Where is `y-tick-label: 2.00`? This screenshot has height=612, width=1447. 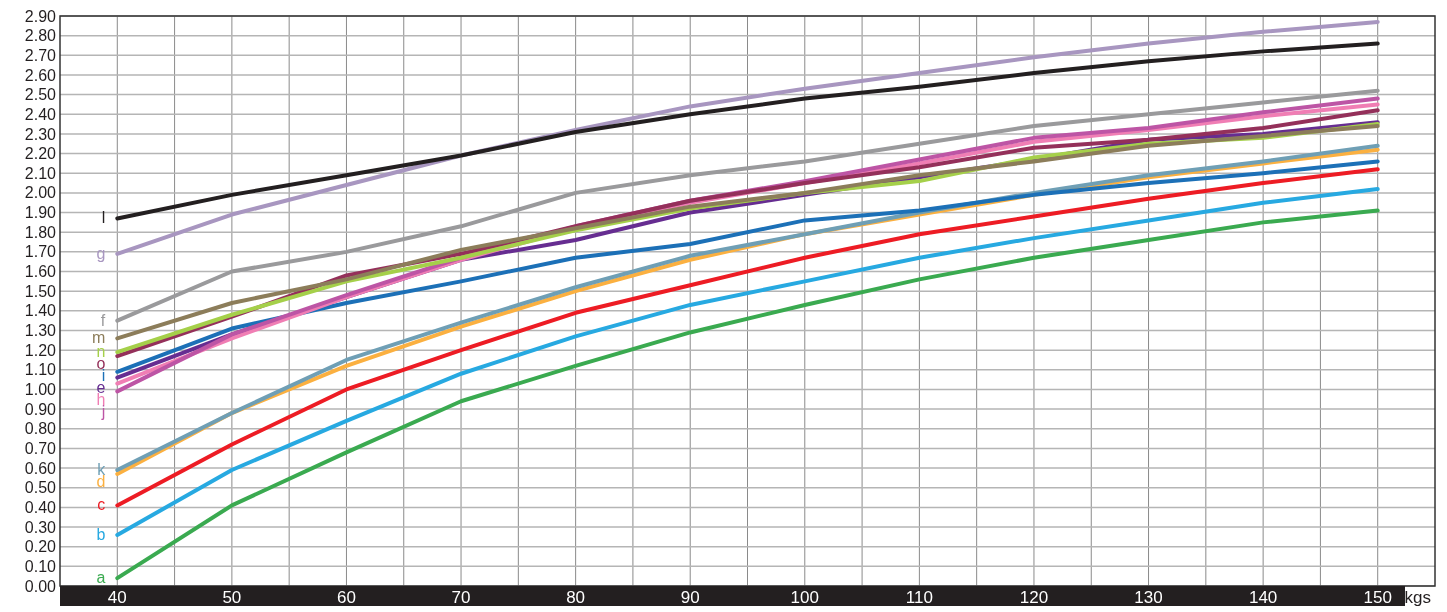 y-tick-label: 2.00 is located at coordinates (40, 193).